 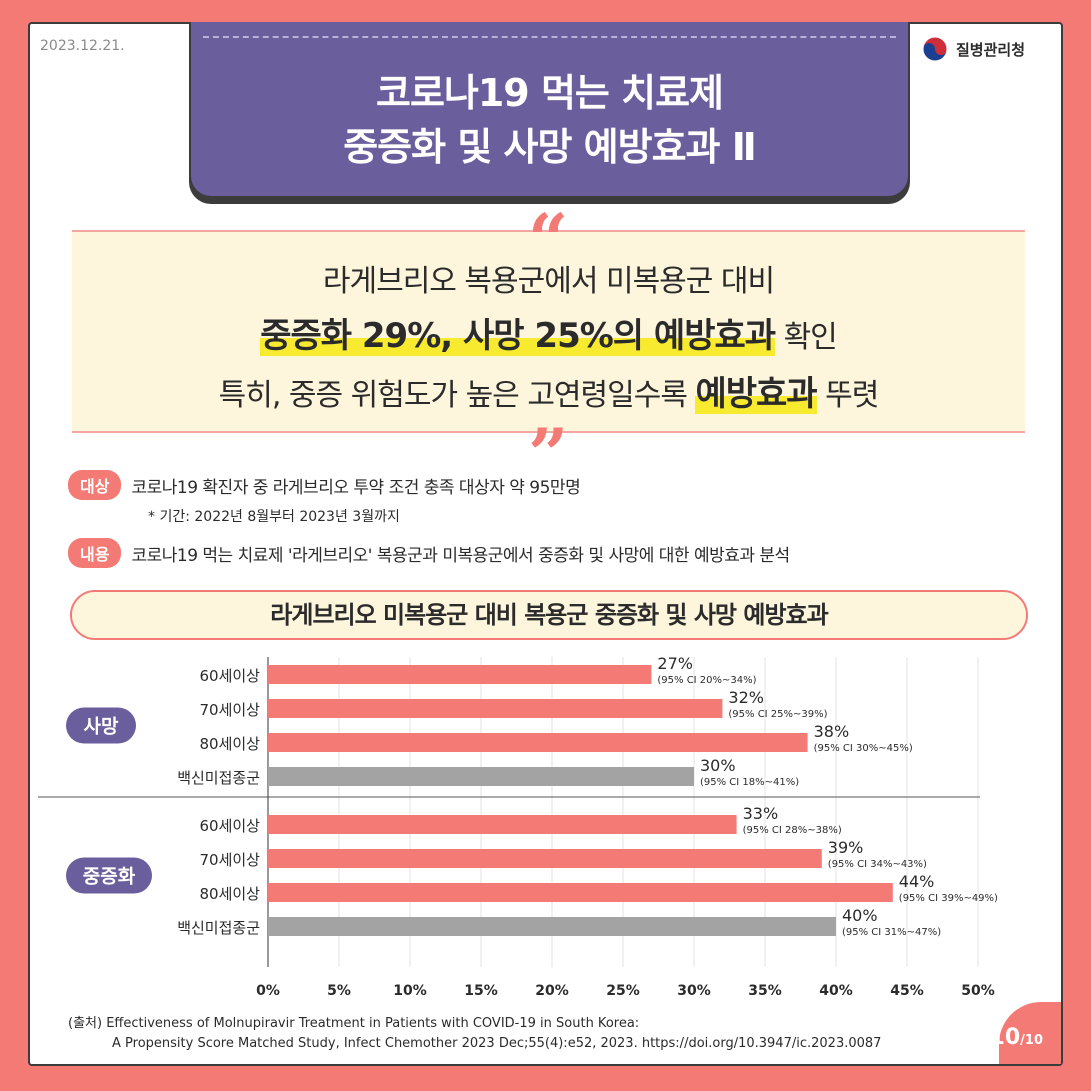 What do you see at coordinates (756, 394) in the screenshot?
I see `quote-highlight-2: 예방효과` at bounding box center [756, 394].